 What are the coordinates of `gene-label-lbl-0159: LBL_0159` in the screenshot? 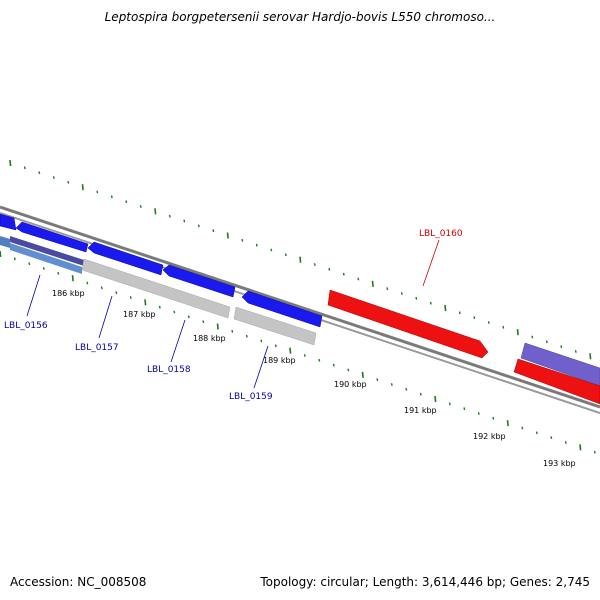 It's located at (251, 397).